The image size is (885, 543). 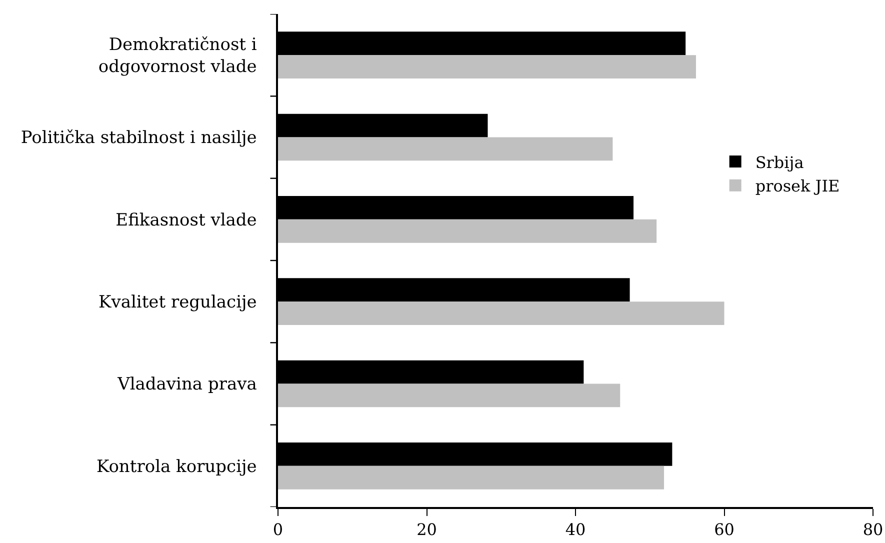 What do you see at coordinates (797, 186) in the screenshot?
I see `legend-label: prosek JIE` at bounding box center [797, 186].